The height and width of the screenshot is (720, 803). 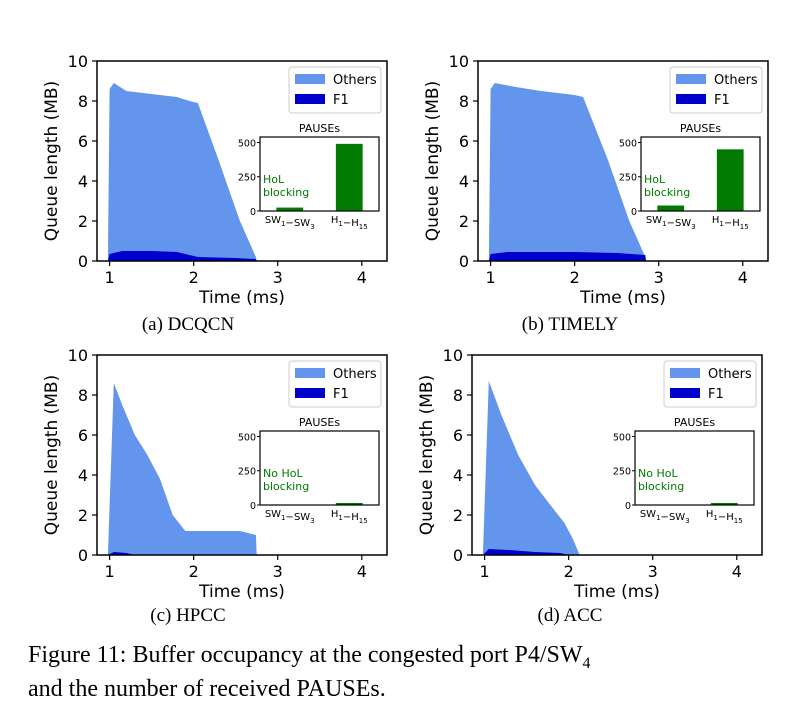 I want to click on figure-caption-line2: and the number of received PAUSEs., so click(x=207, y=689).